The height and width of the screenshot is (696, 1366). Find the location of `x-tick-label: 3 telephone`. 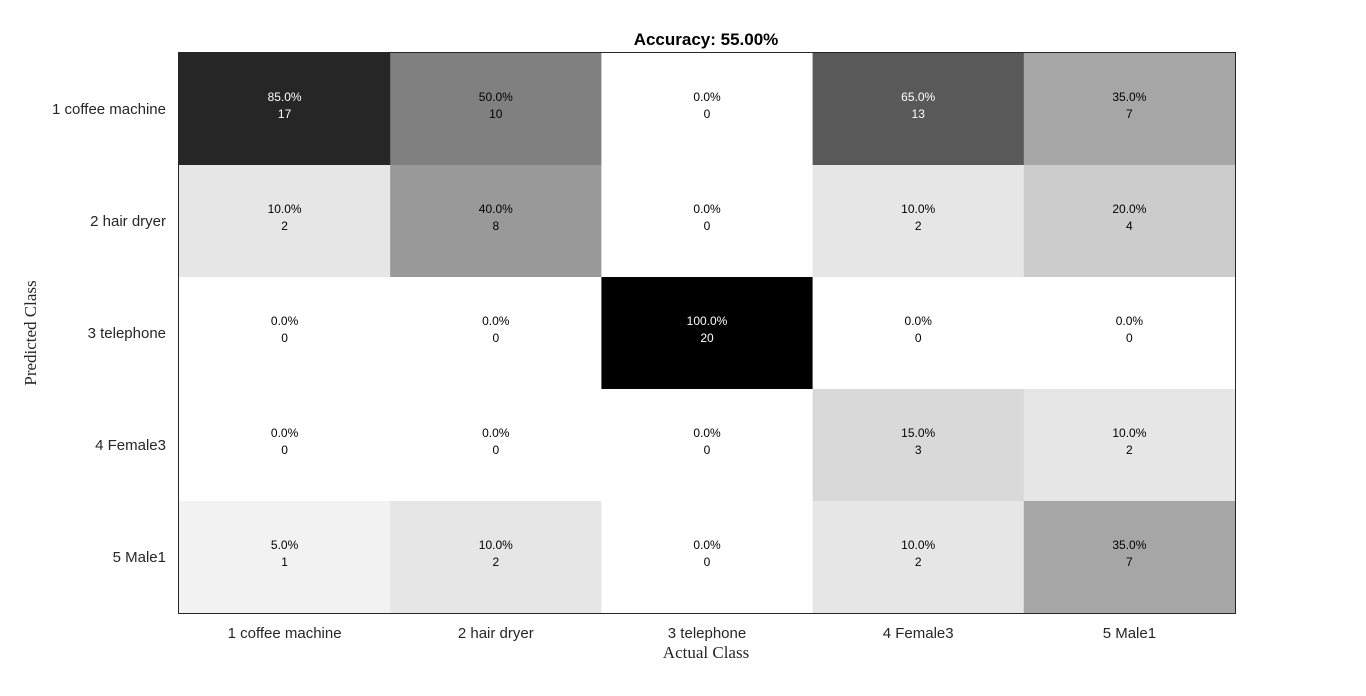

x-tick-label: 3 telephone is located at coordinates (707, 633).